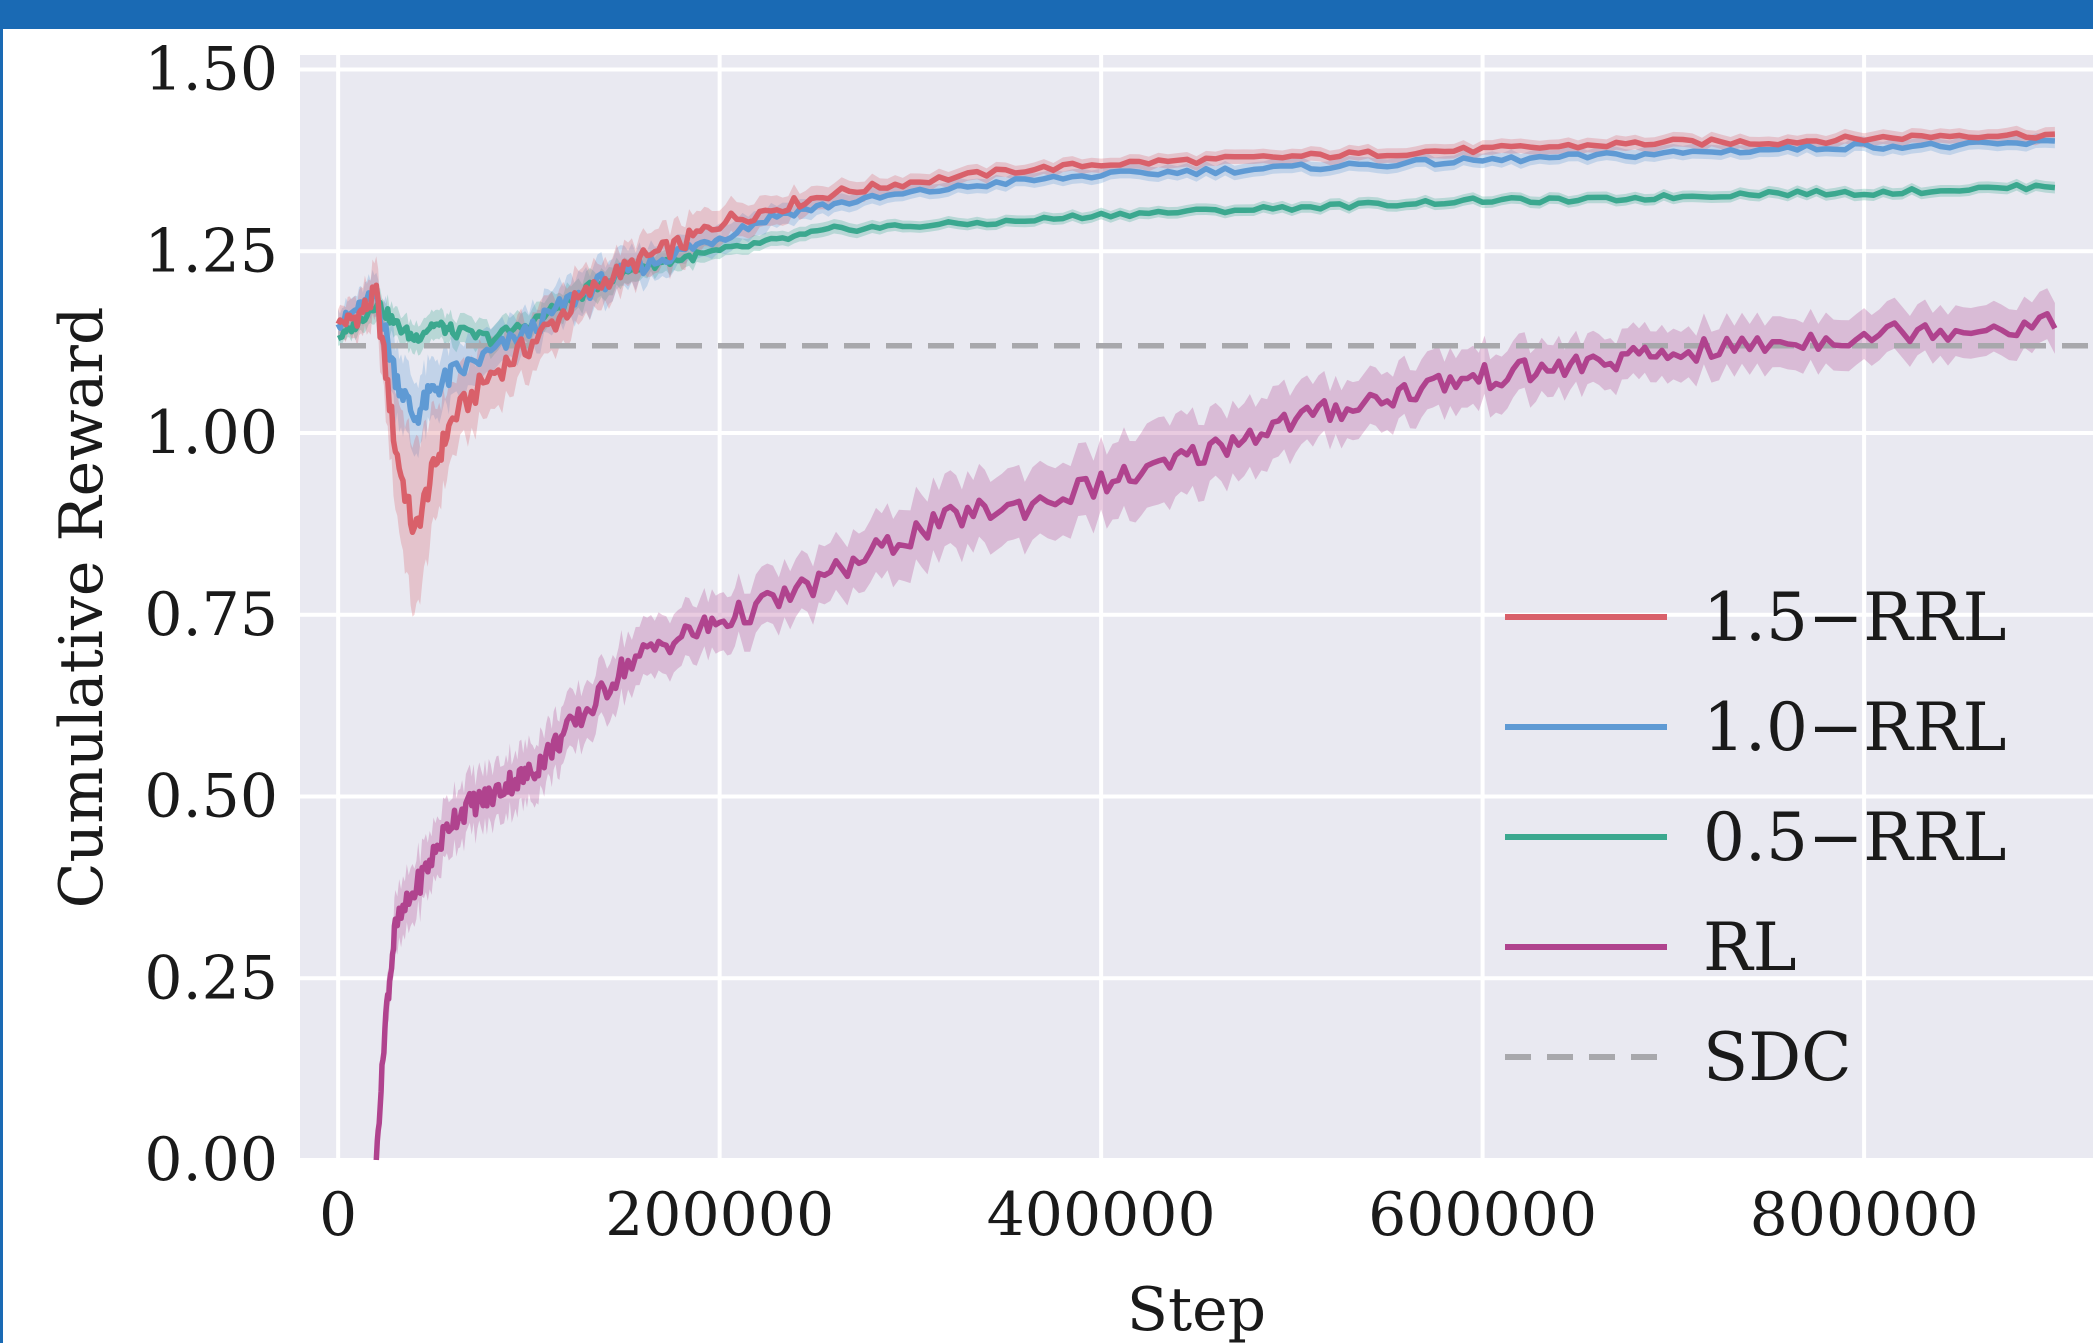 This screenshot has height=1343, width=2093. I want to click on series-line-0-5-rrl, so click(1196, 264).